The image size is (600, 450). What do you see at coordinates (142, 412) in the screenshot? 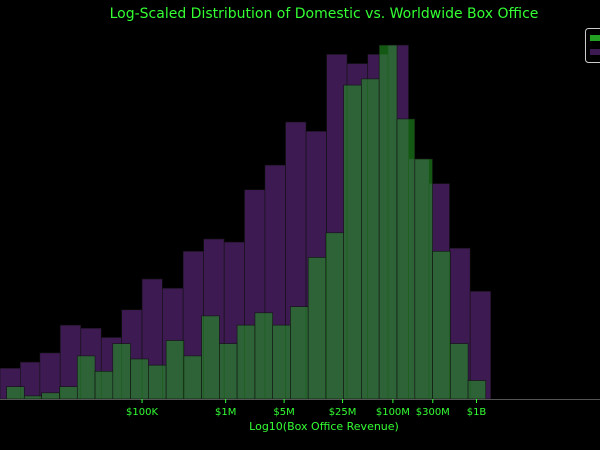
I see `x-tick-label: $100K` at bounding box center [142, 412].